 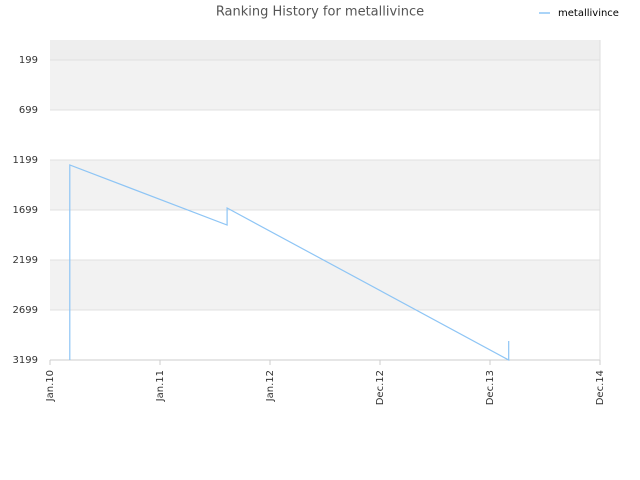 What do you see at coordinates (490, 387) in the screenshot?
I see `x-tick-label: Dec.13` at bounding box center [490, 387].